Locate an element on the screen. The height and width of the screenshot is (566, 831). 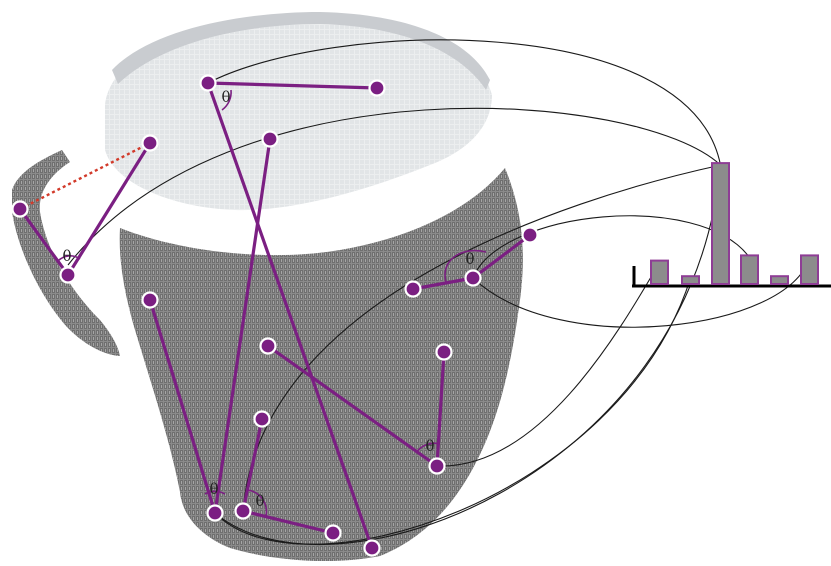
mug-handle-cloud is located at coordinates (66, 253).